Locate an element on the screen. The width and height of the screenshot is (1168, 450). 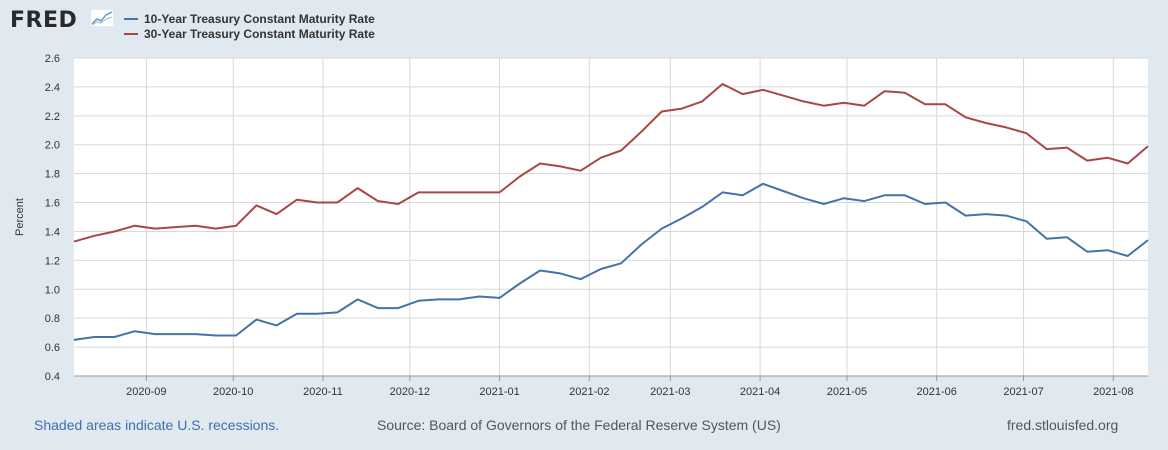
legend-label-30-year: 30-Year Treasury Constant Maturity Rate is located at coordinates (259, 34).